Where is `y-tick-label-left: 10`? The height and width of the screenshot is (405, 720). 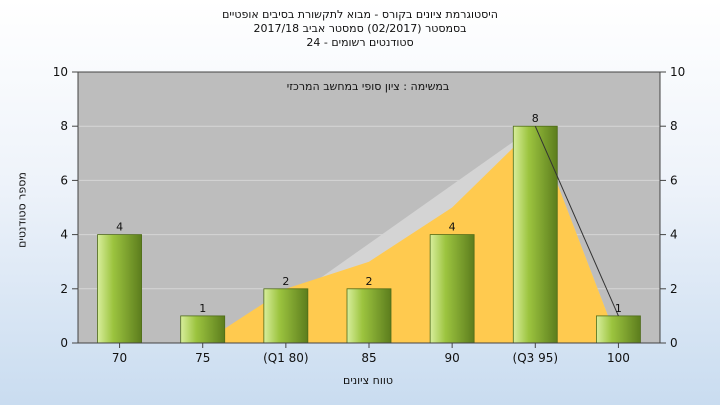 y-tick-label-left: 10 is located at coordinates (60, 72).